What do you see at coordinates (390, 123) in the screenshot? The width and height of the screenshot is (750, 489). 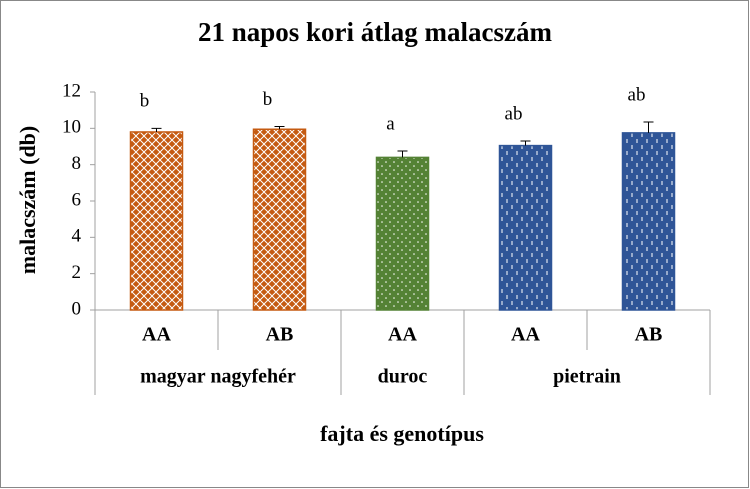 I see `significance-label: a` at bounding box center [390, 123].